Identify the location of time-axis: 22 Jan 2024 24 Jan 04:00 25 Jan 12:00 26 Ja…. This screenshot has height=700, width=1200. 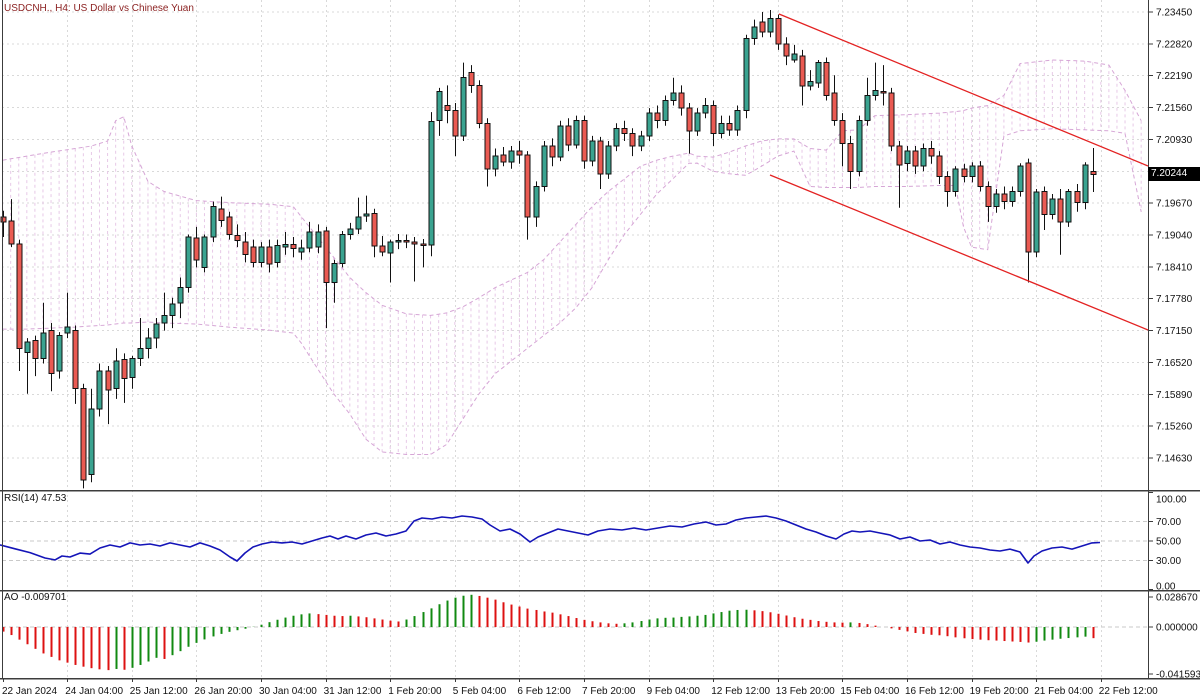
(580, 687).